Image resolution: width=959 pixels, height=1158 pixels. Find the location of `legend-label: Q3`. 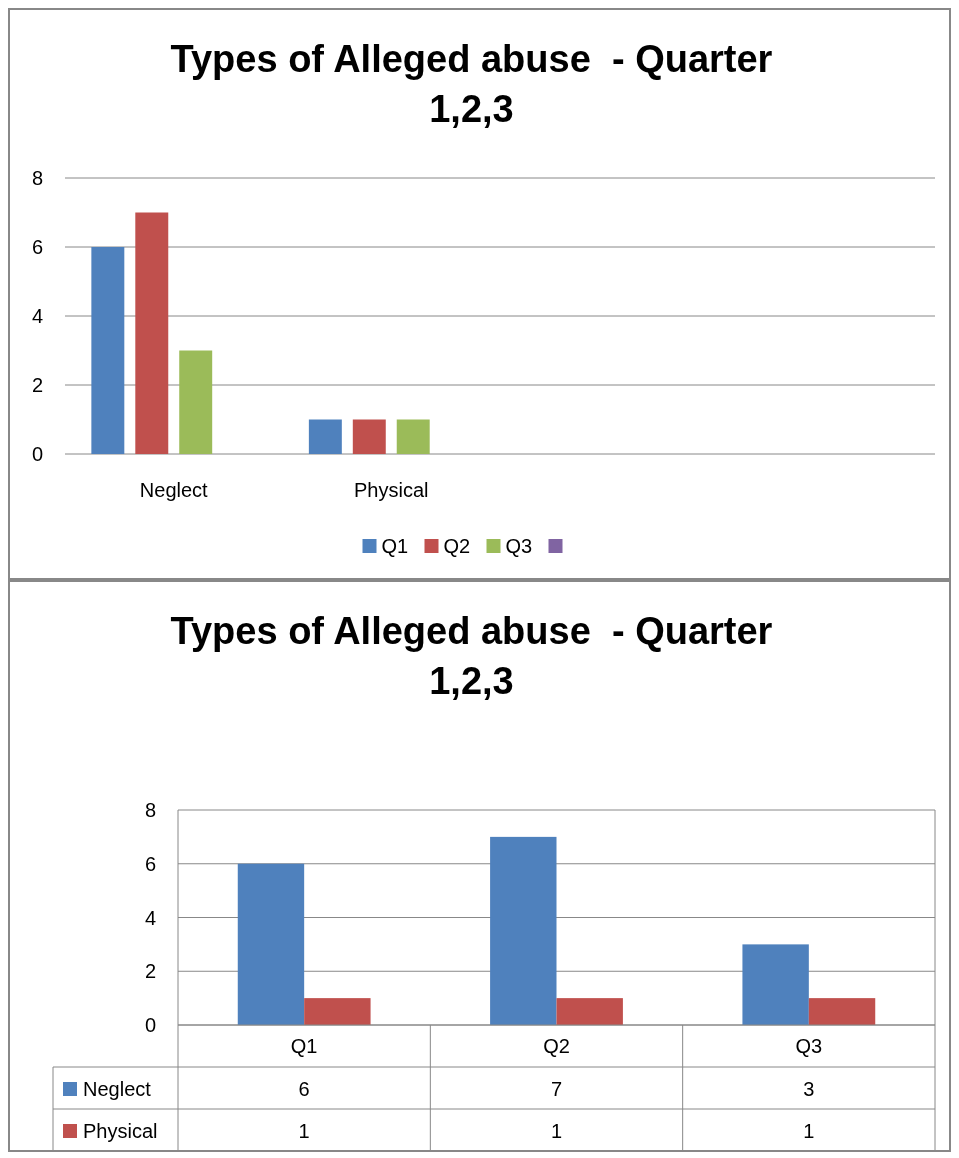

legend-label: Q3 is located at coordinates (519, 546).